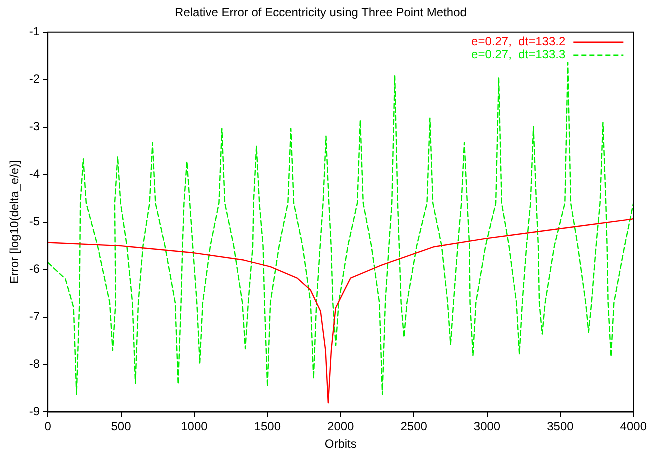  Describe the element at coordinates (121, 427) in the screenshot. I see `x-tick-label: 500` at that location.